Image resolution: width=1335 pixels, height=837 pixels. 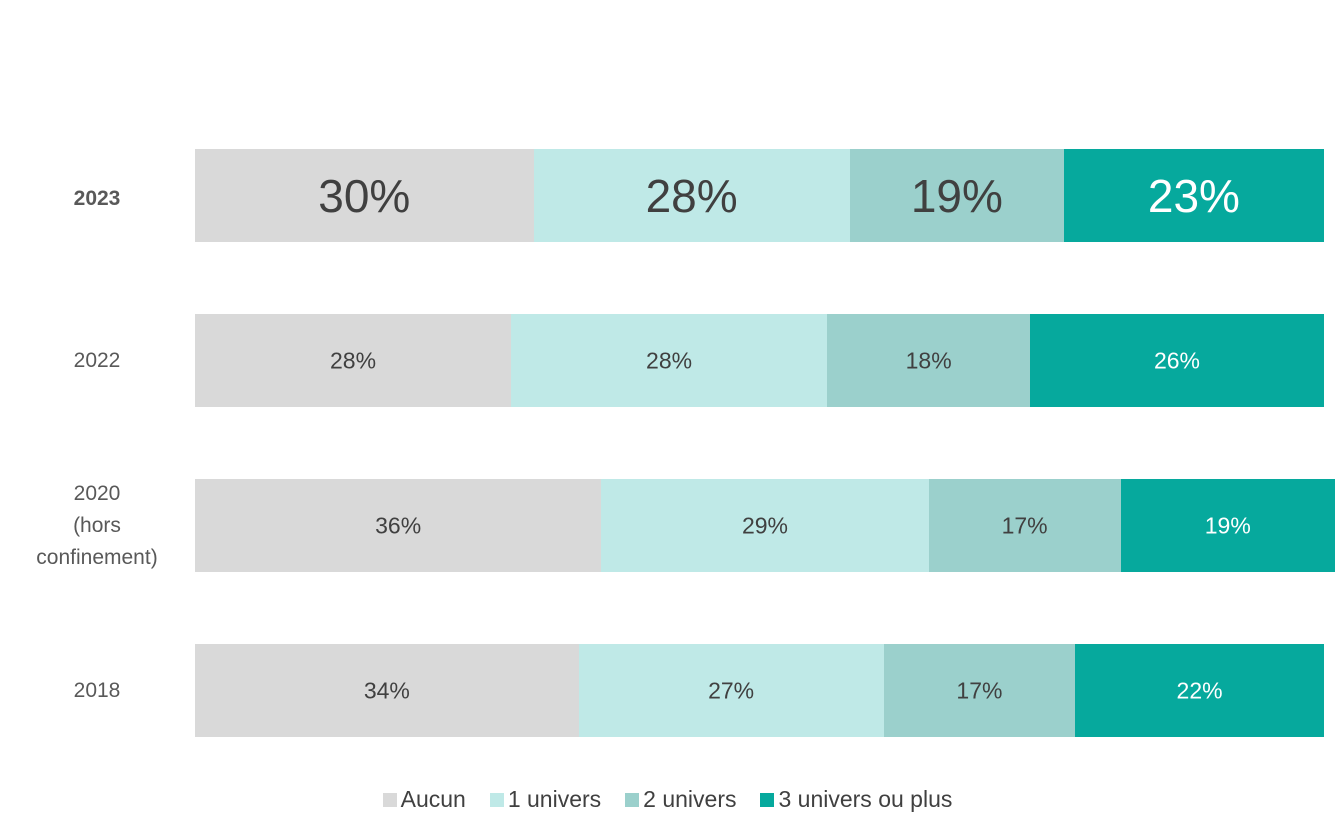 I want to click on value-label: 22%, so click(x=1199, y=690).